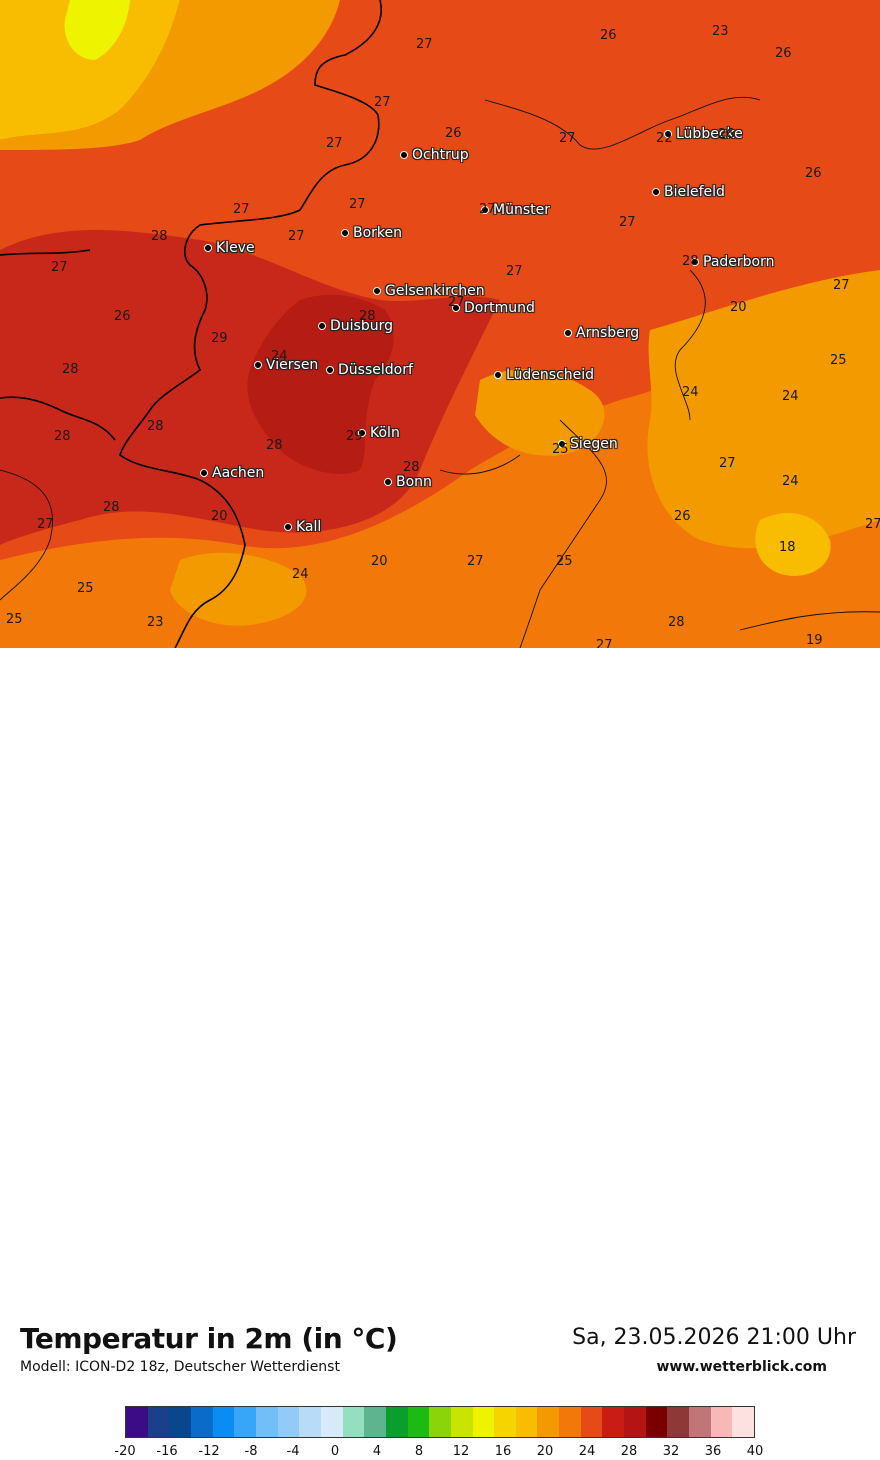 The width and height of the screenshot is (880, 1460). I want to click on legend-tick-label: 28, so click(629, 1451).